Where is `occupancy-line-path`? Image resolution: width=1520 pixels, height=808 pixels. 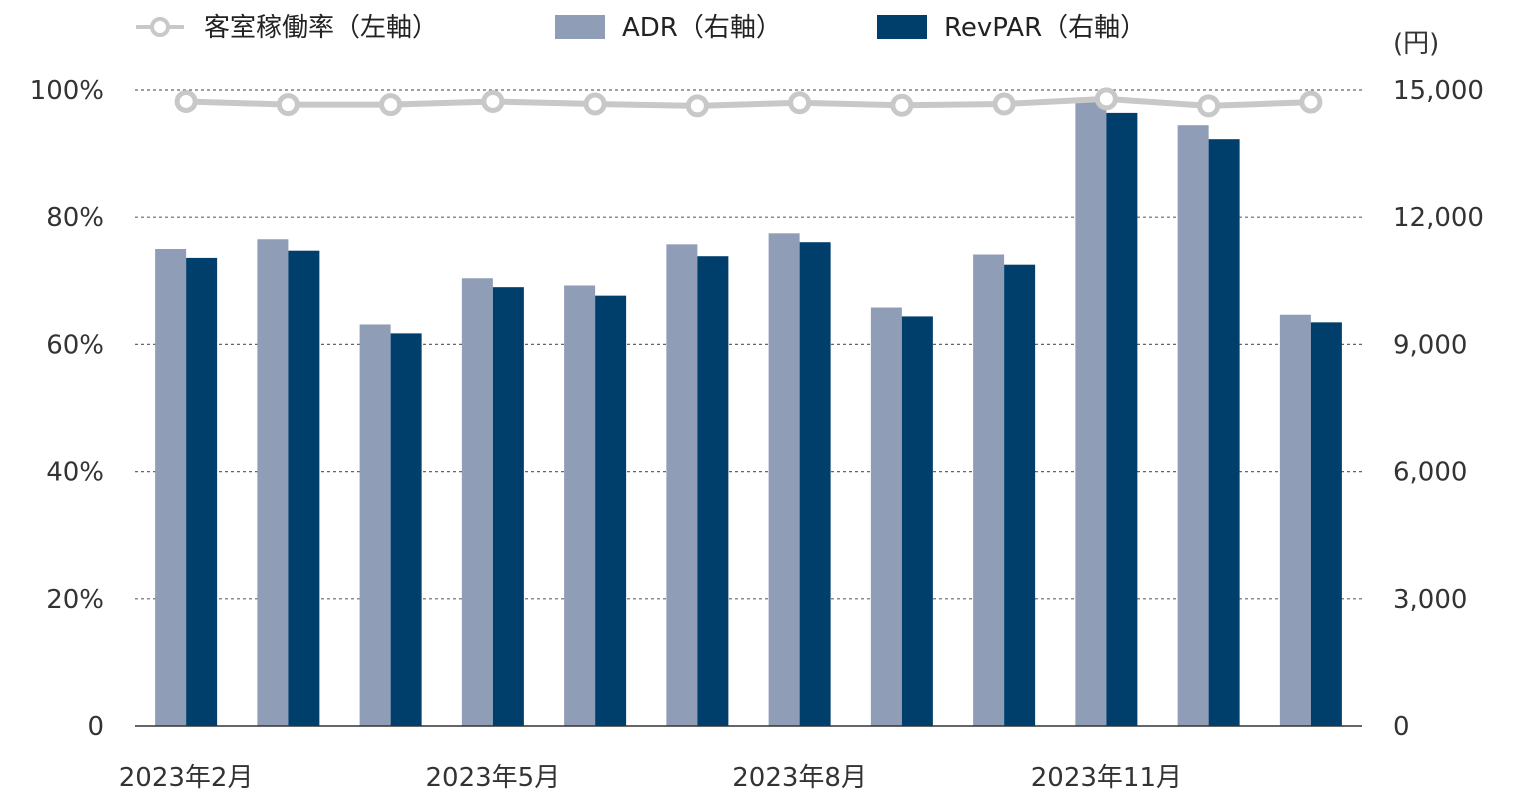 occupancy-line-path is located at coordinates (748, 102).